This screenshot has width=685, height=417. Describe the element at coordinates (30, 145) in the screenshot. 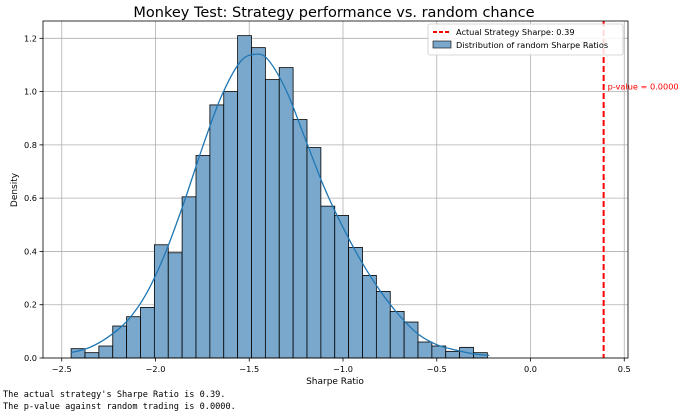

I see `y-tick-label: 0.8` at that location.